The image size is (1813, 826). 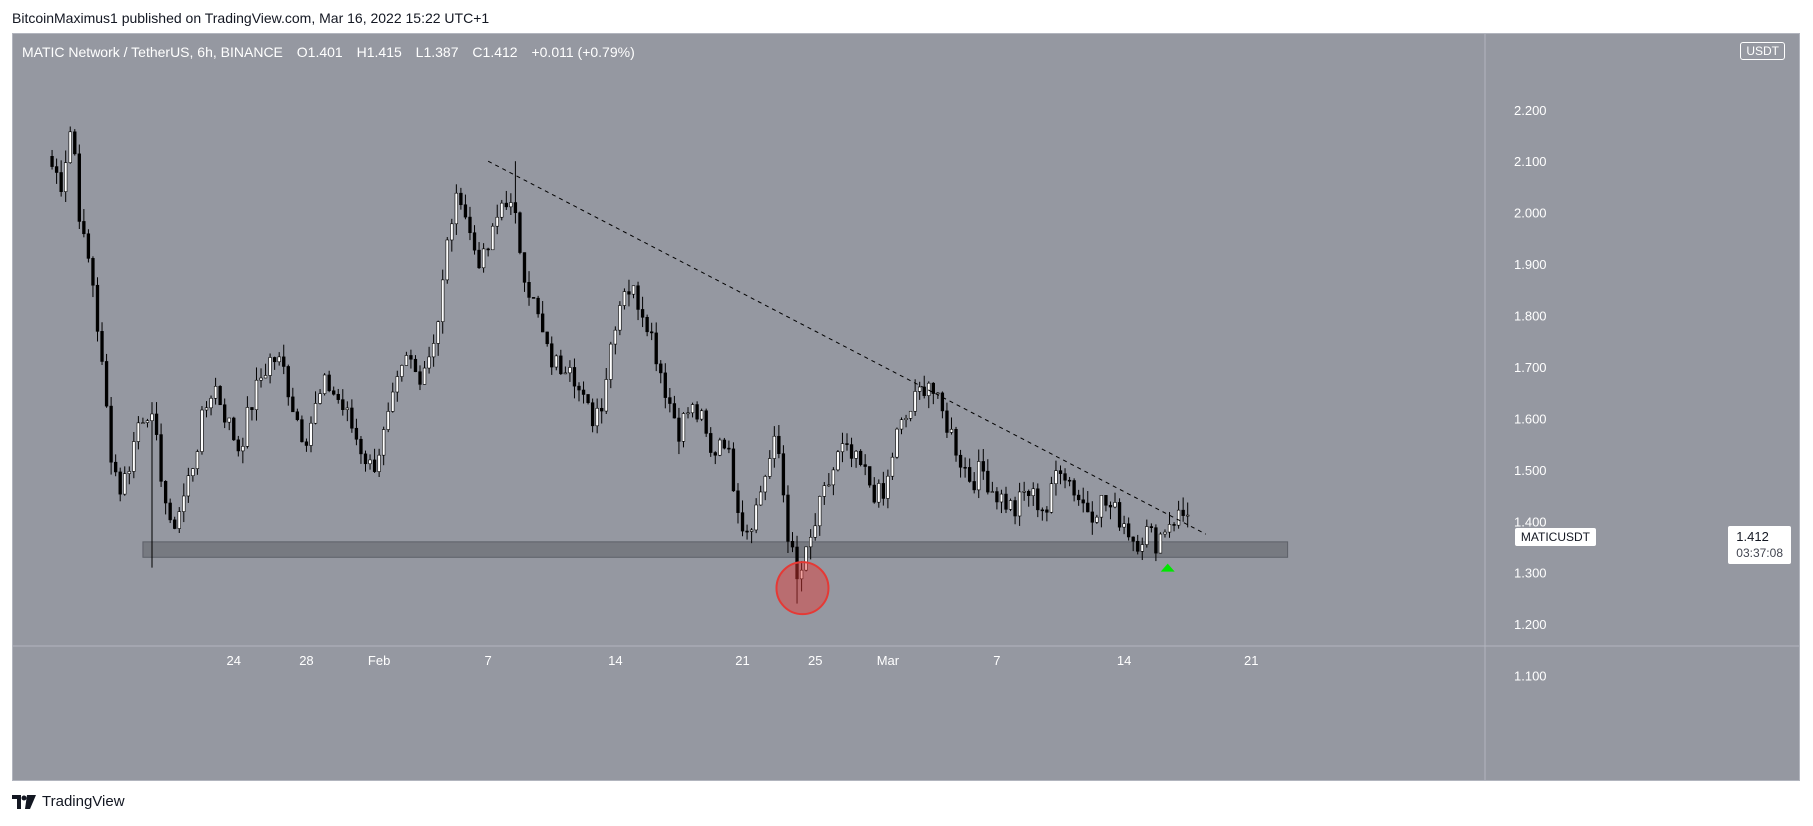 What do you see at coordinates (1530, 367) in the screenshot?
I see `price-tick-label: 1.700` at bounding box center [1530, 367].